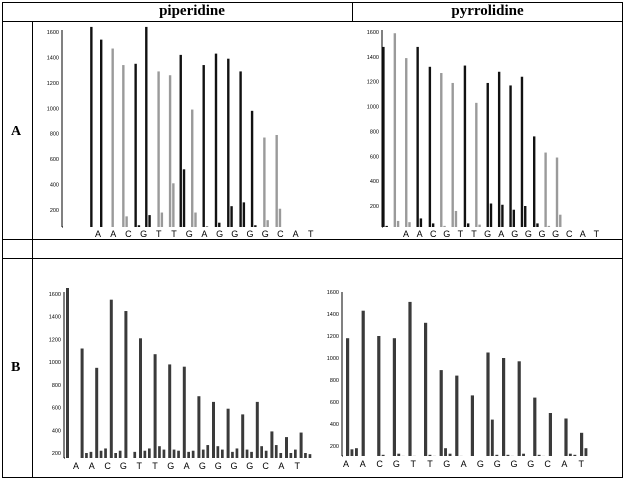 Image resolution: width=625 pixels, height=481 pixels. What do you see at coordinates (16, 367) in the screenshot?
I see `row-label-b: B` at bounding box center [16, 367].